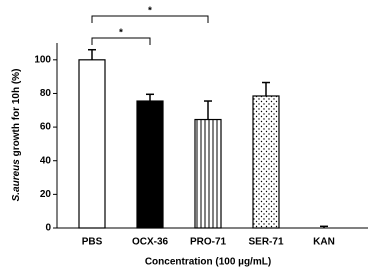  What do you see at coordinates (48, 228) in the screenshot?
I see `y-tick-label: 0` at bounding box center [48, 228].